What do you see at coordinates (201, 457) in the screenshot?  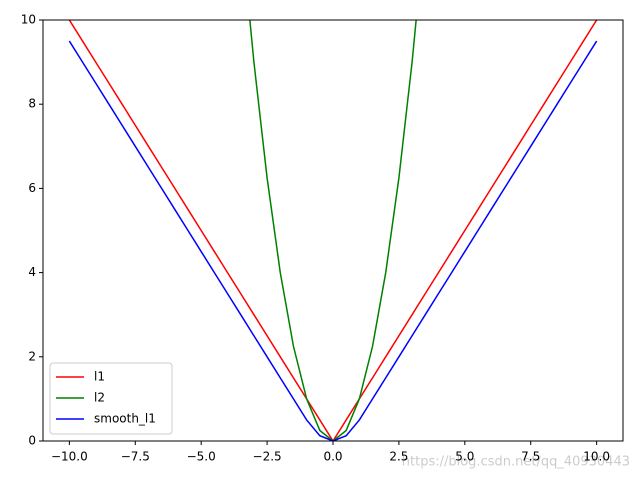 I see `x-tick-label: −5.0` at bounding box center [201, 457].